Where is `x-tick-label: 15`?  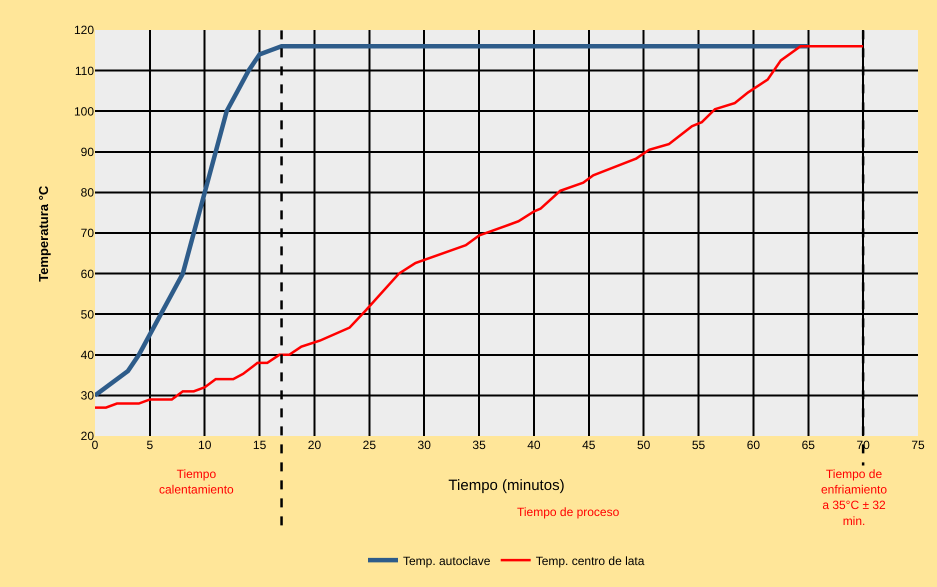
x-tick-label: 15 is located at coordinates (259, 445).